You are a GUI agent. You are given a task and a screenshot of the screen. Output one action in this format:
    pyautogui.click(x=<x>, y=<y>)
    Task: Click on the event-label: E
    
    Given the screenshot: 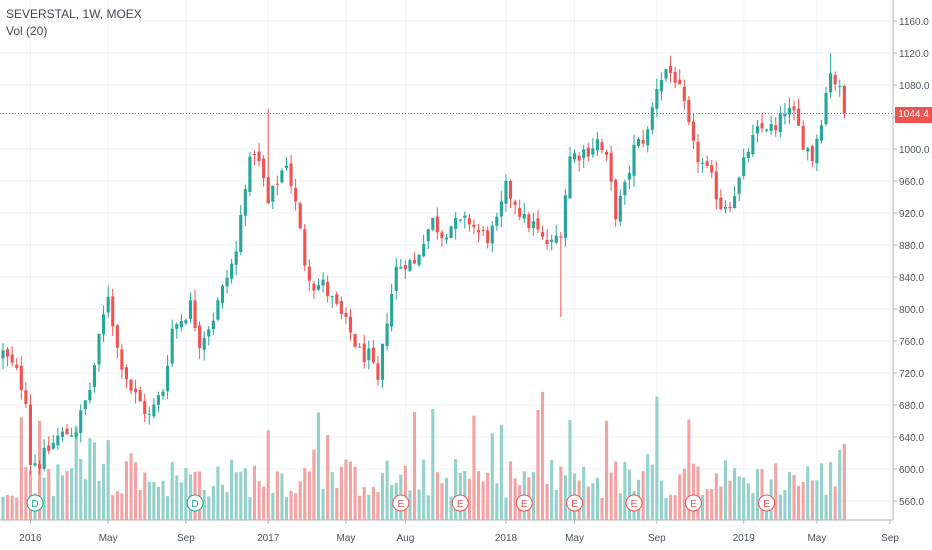 What is the action you would take?
    pyautogui.click(x=400, y=504)
    